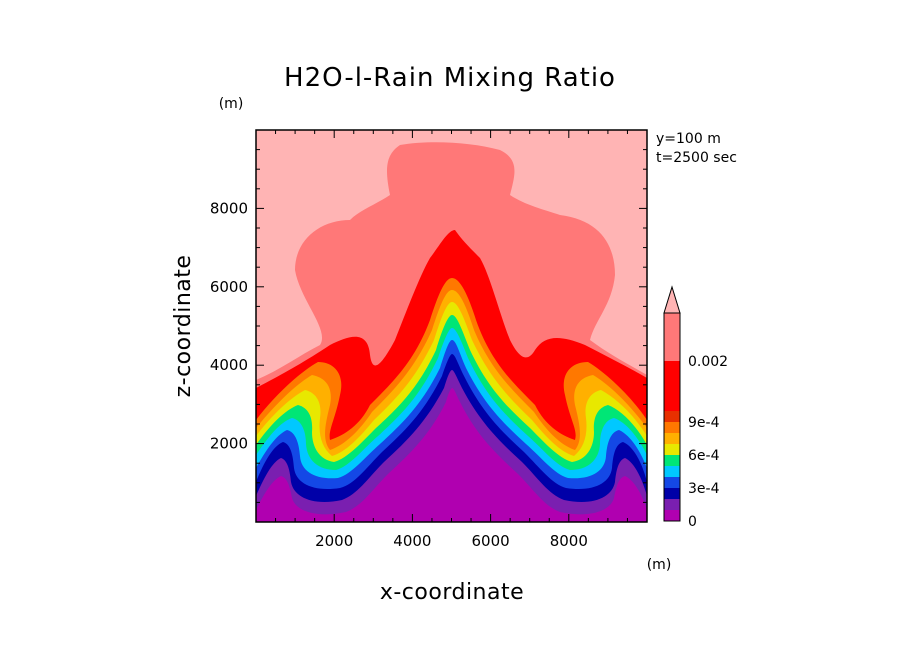  Describe the element at coordinates (672, 299) in the screenshot. I see `colorbar-extension` at that location.